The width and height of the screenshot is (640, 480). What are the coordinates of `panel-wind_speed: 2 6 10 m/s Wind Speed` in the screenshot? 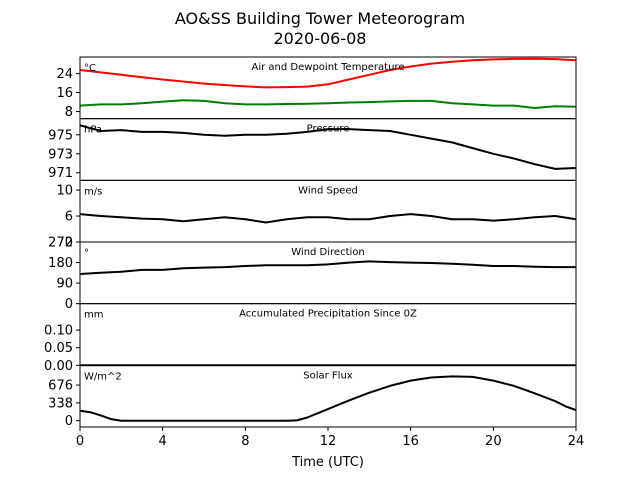 It's located at (316, 215).